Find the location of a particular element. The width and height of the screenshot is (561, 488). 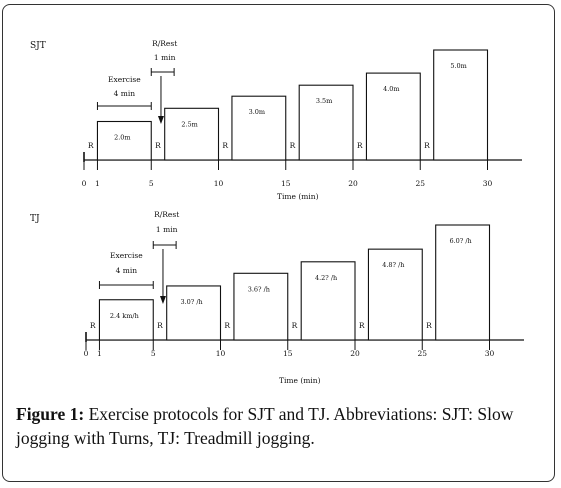

tj-tick-label: 0 is located at coordinates (86, 353).